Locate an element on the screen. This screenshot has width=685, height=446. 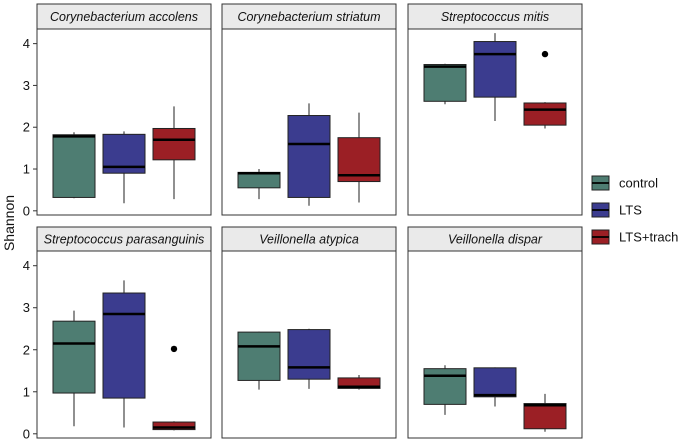
facet-title: Streptococcus mitis is located at coordinates (495, 17).